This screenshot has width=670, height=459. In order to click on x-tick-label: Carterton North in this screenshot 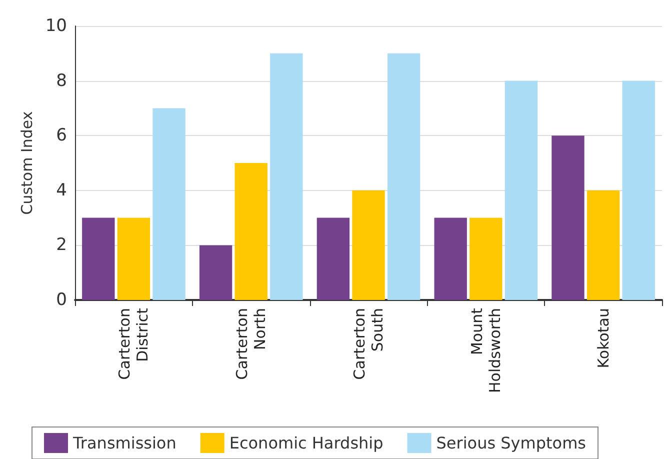, I will do `click(251, 344)`.